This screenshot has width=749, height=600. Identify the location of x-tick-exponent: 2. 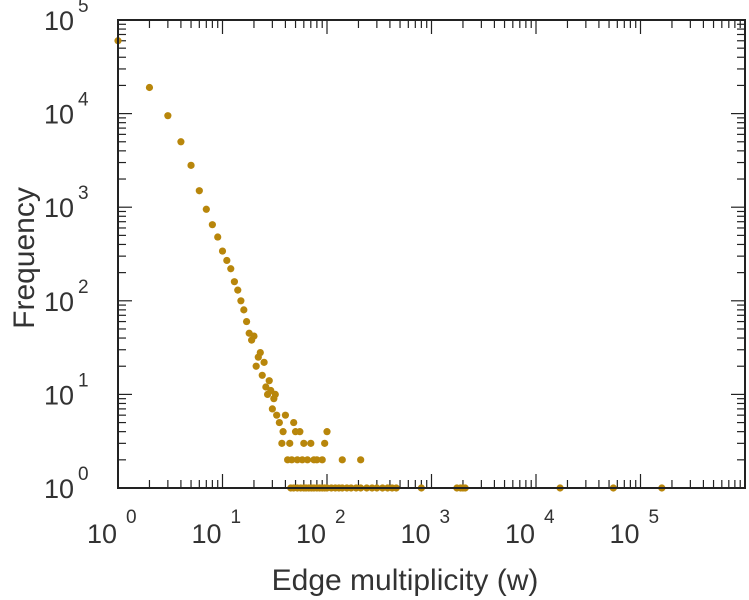
(340, 517).